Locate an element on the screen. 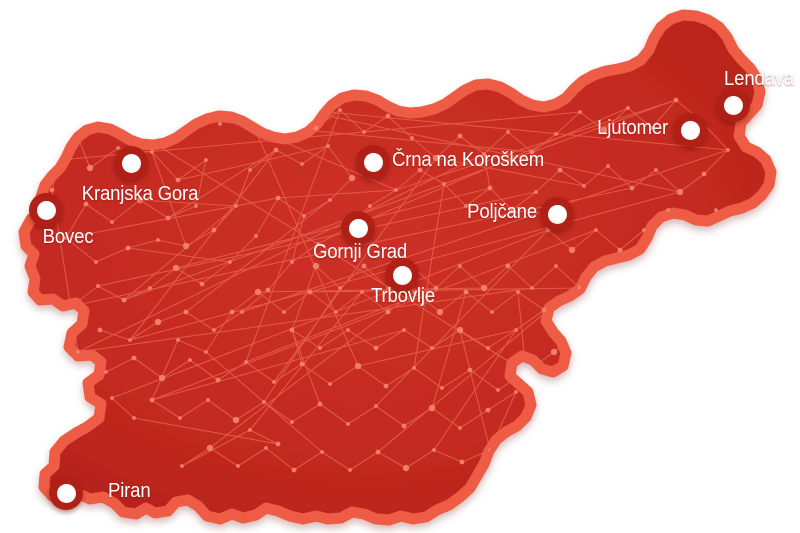 This screenshot has width=800, height=533. city-marker-ljutomer is located at coordinates (690, 130).